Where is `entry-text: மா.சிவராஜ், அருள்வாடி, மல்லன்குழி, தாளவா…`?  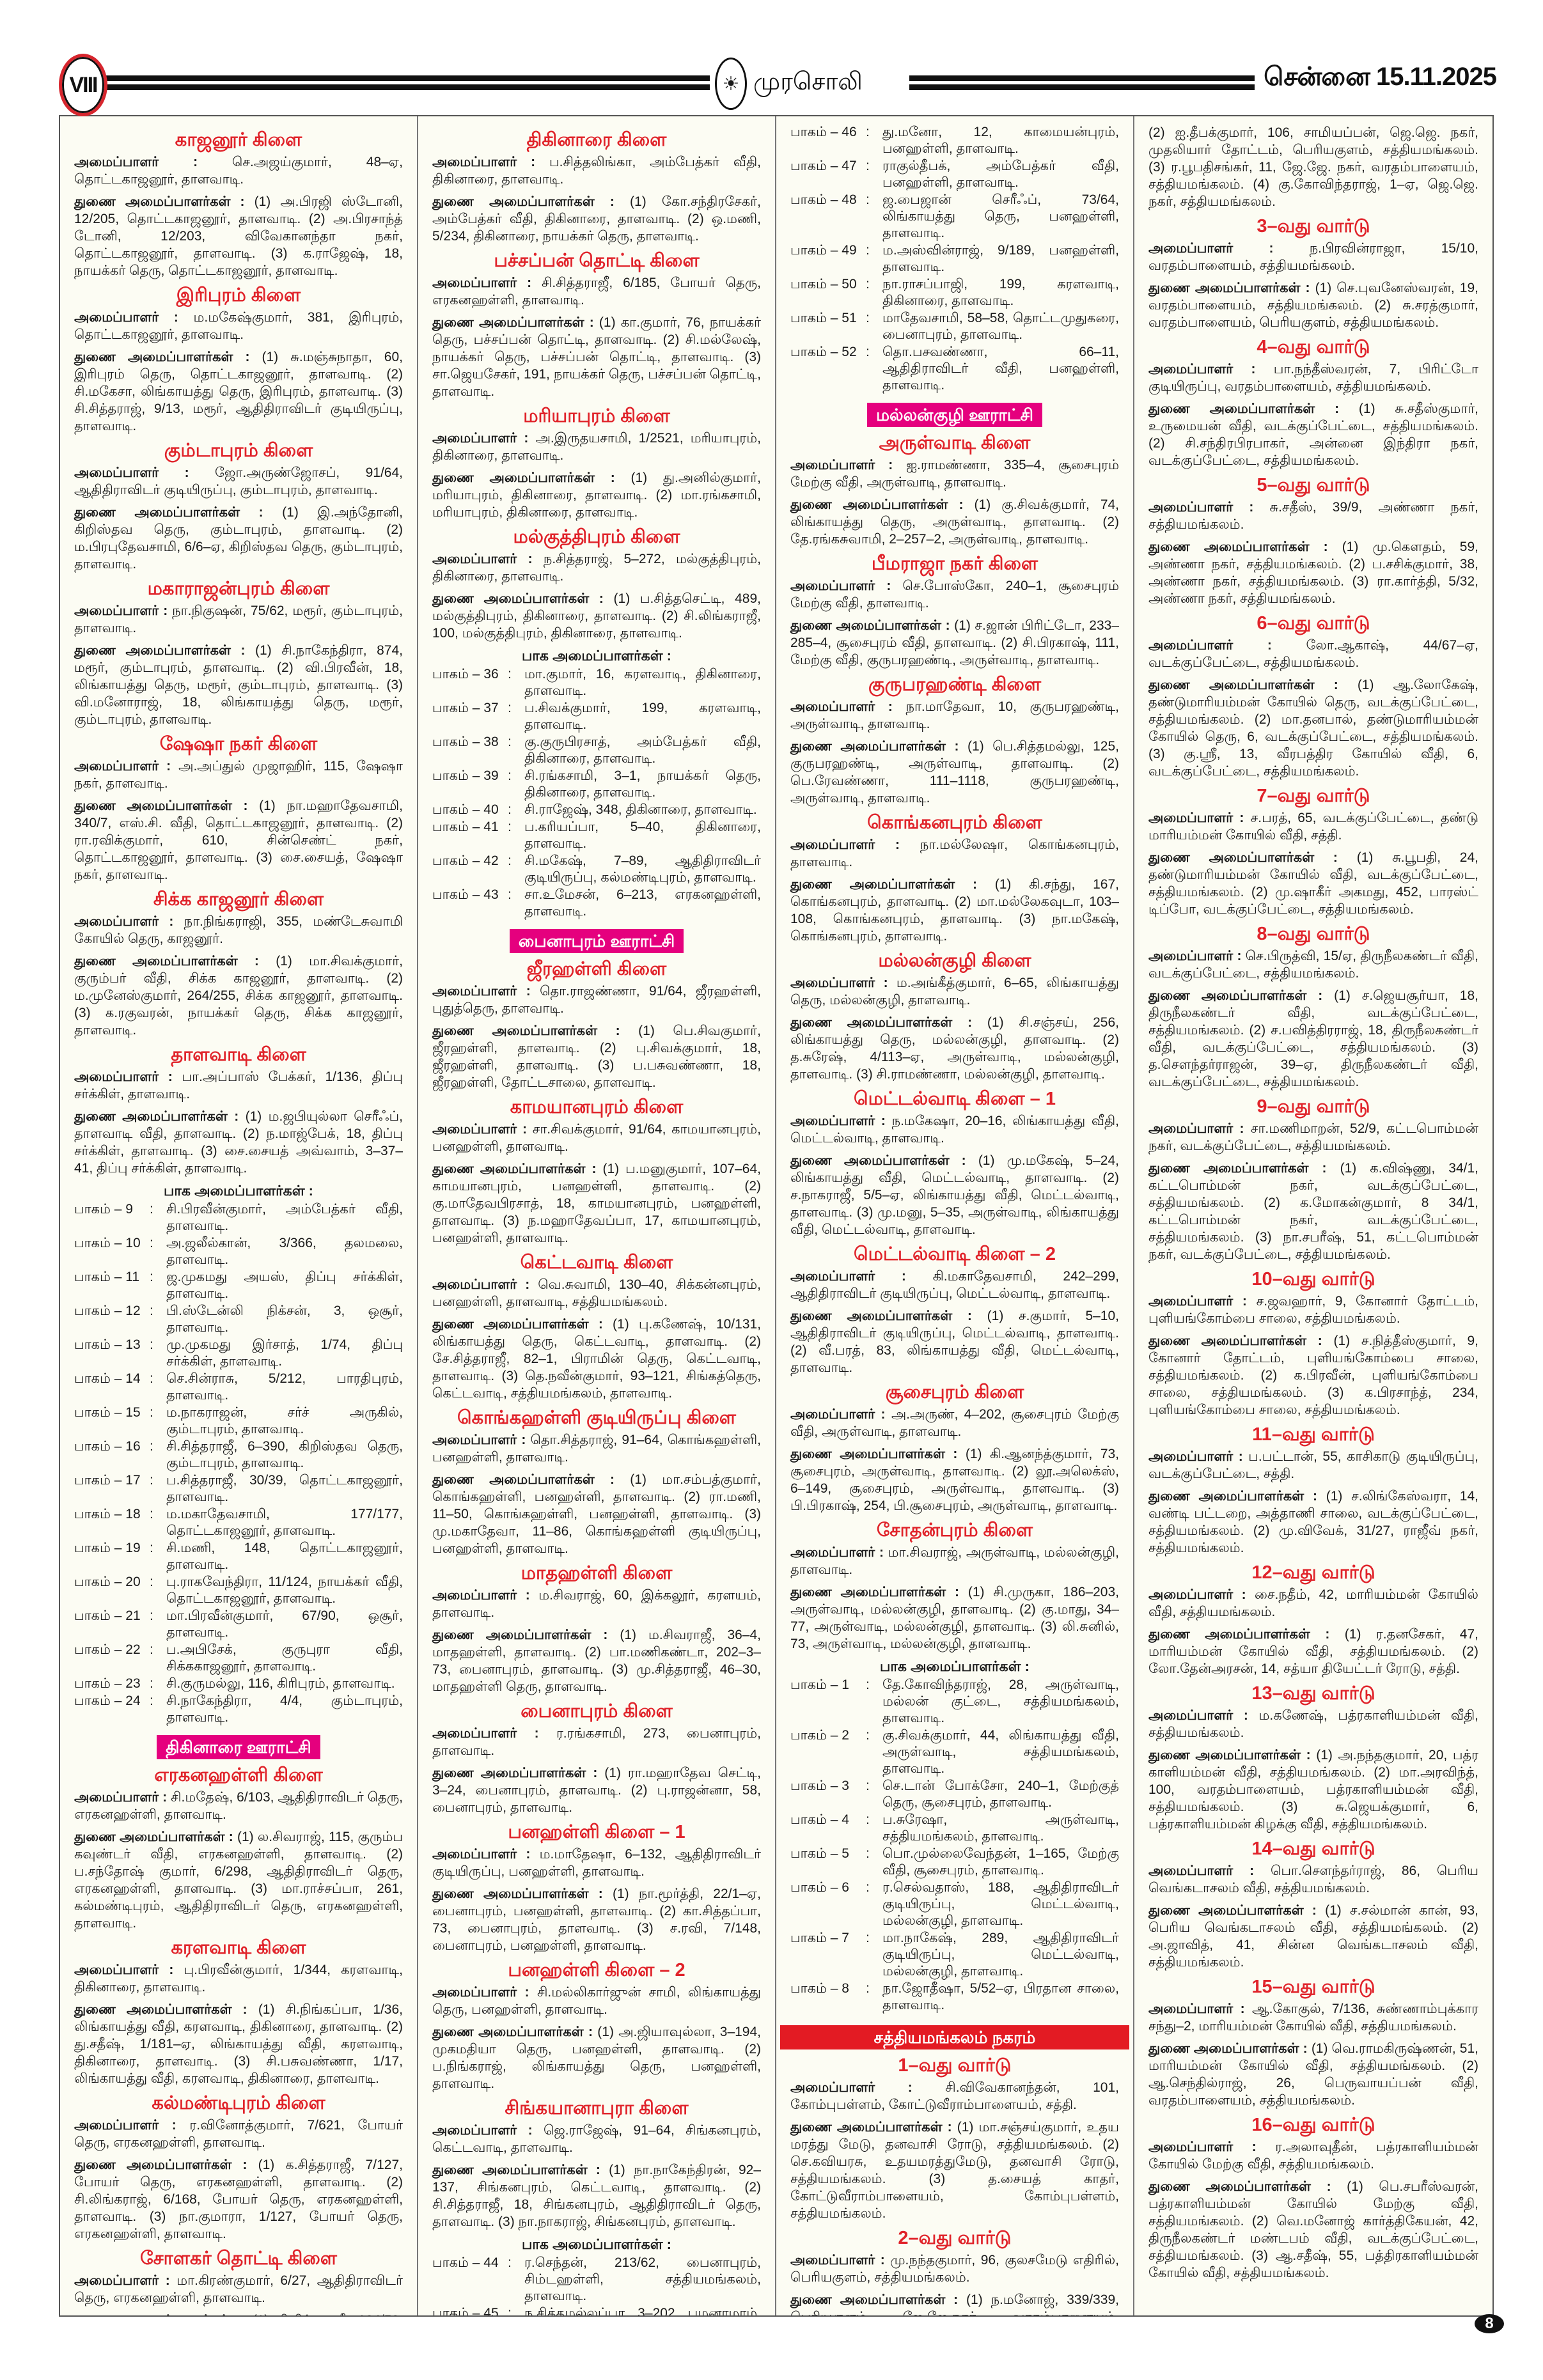
entry-text: மா.சிவராஜ், அருள்வாடி, மல்லன்குழி, தாளவா… is located at coordinates (954, 1561).